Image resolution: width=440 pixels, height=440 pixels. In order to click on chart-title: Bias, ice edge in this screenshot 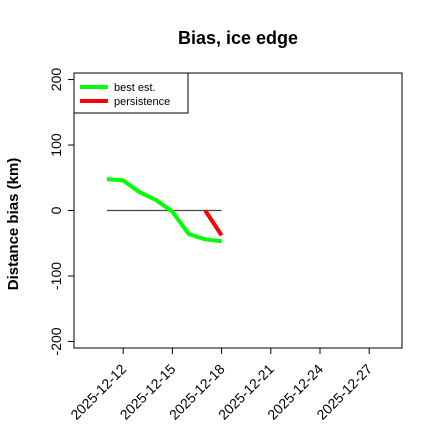, I will do `click(238, 38)`.